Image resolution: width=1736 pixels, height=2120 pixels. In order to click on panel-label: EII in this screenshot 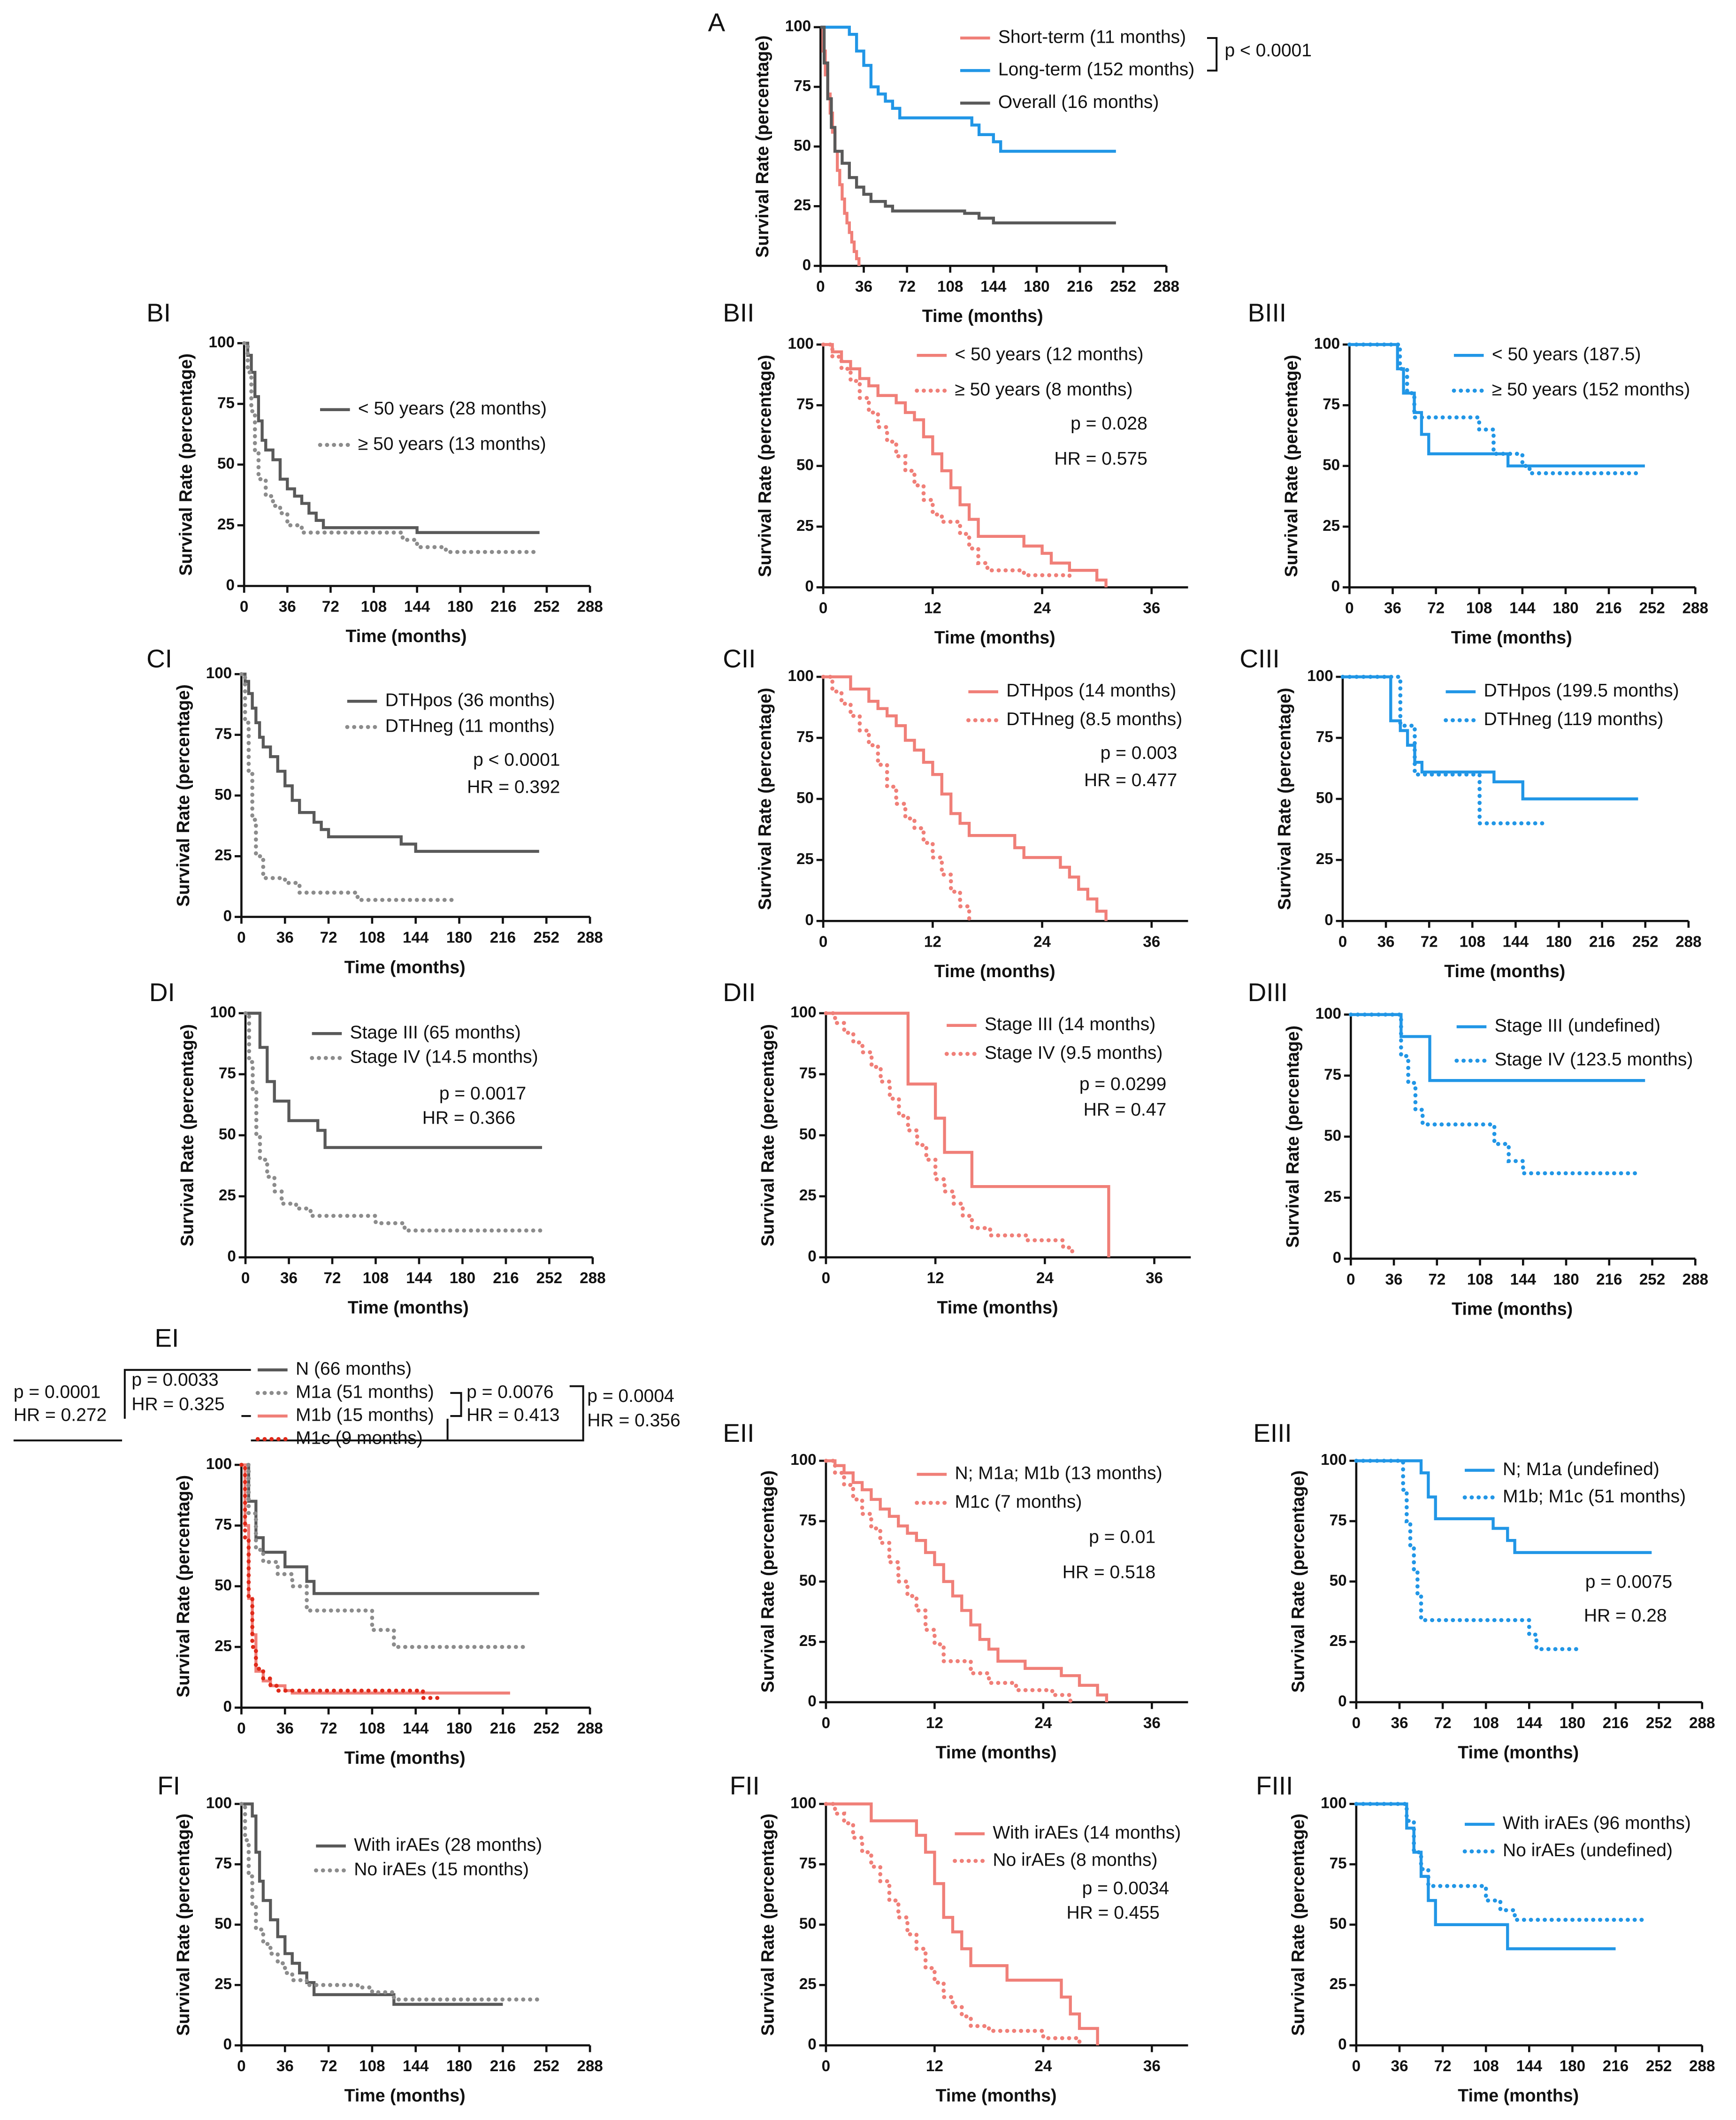, I will do `click(738, 1432)`.